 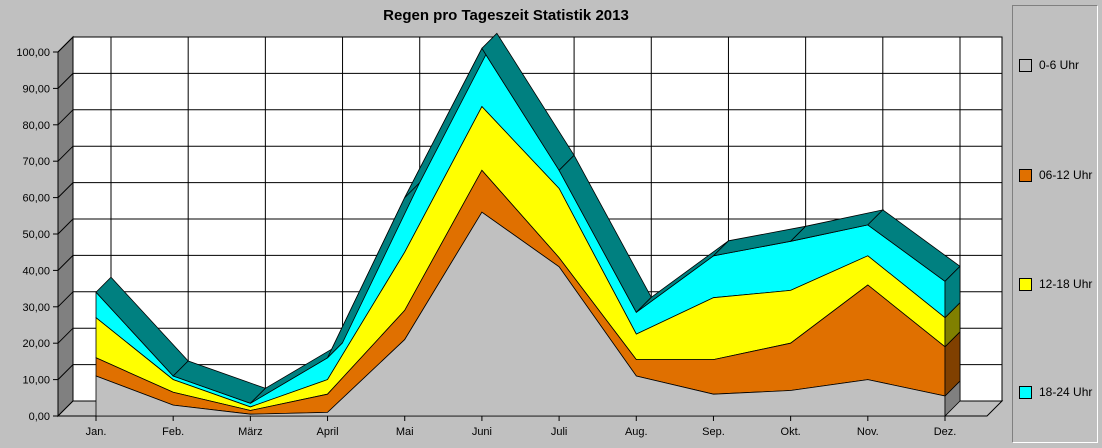 I want to click on x-tick-label: Dez., so click(x=945, y=432).